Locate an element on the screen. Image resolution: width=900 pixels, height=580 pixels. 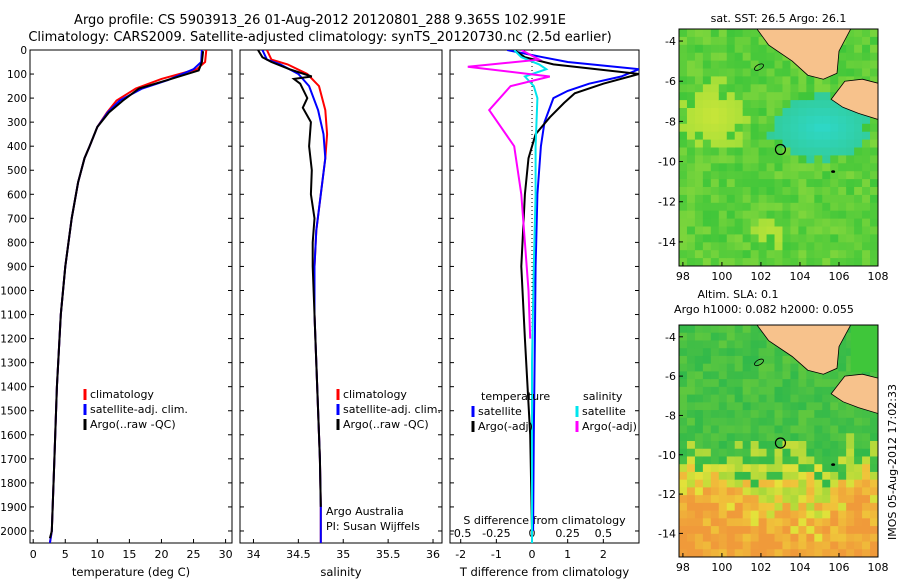
sla-map-frame is located at coordinates (778, 441).